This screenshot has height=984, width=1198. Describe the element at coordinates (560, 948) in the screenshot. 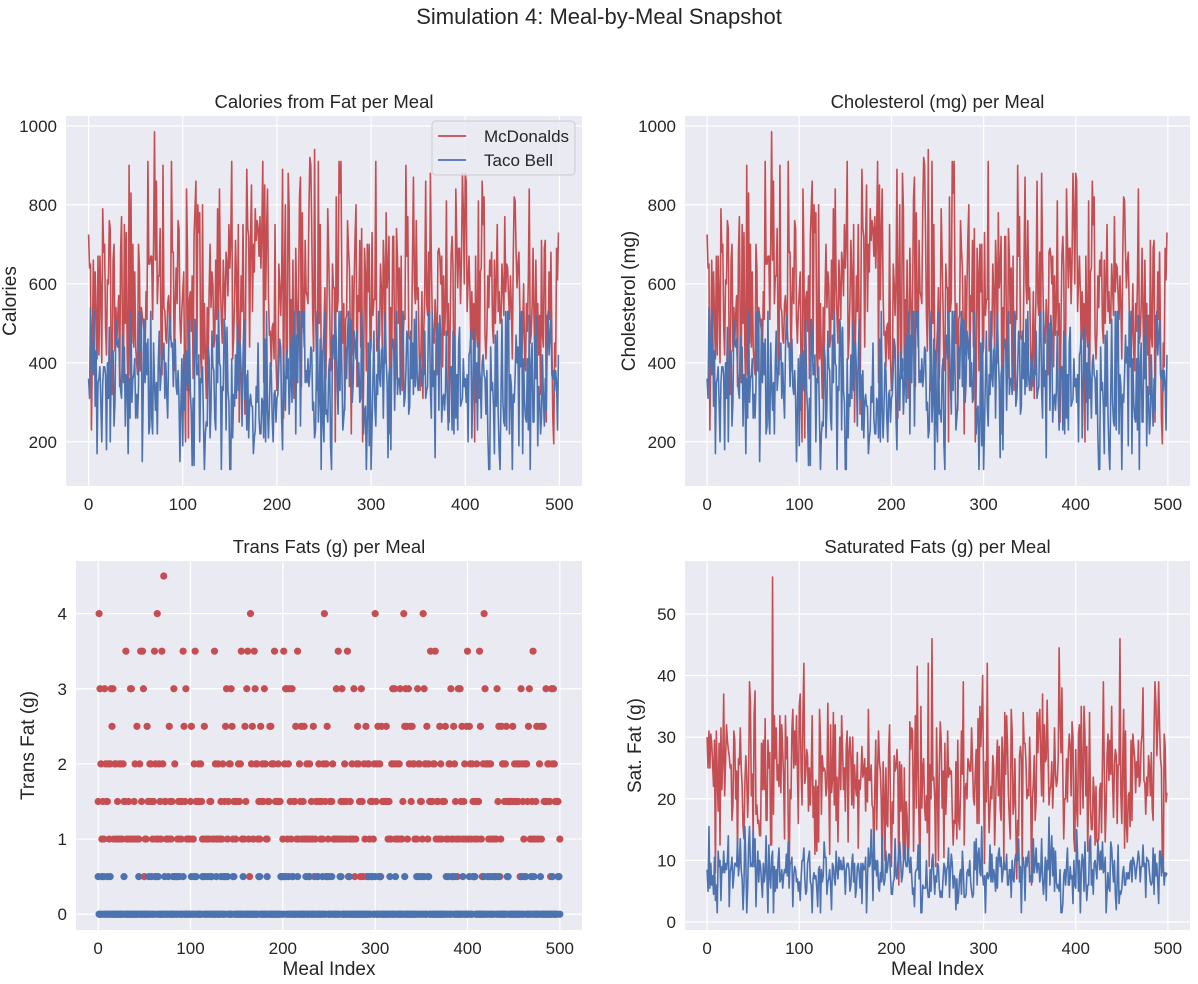

I see `x-tick-label: 500` at that location.